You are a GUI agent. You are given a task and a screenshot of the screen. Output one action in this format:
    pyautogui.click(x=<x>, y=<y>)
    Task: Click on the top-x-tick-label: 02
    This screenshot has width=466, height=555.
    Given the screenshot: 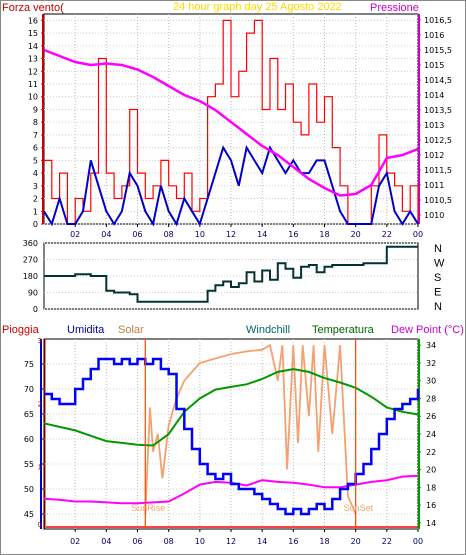 What is the action you would take?
    pyautogui.click(x=75, y=234)
    